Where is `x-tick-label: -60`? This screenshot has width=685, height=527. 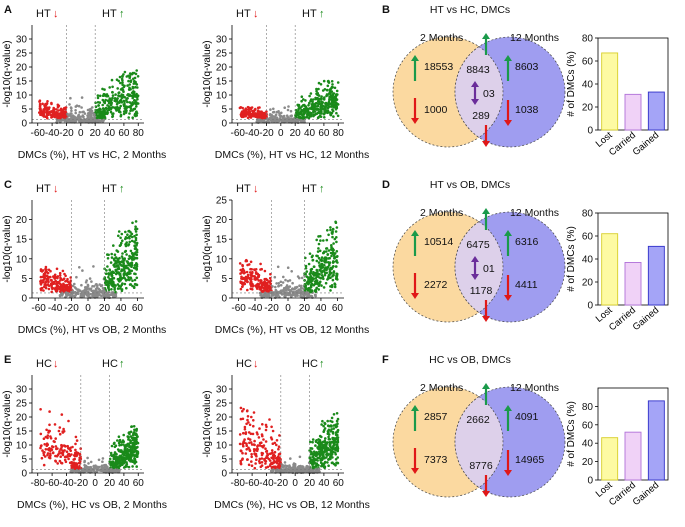
x-tick-label: -60 is located at coordinates (38, 308).